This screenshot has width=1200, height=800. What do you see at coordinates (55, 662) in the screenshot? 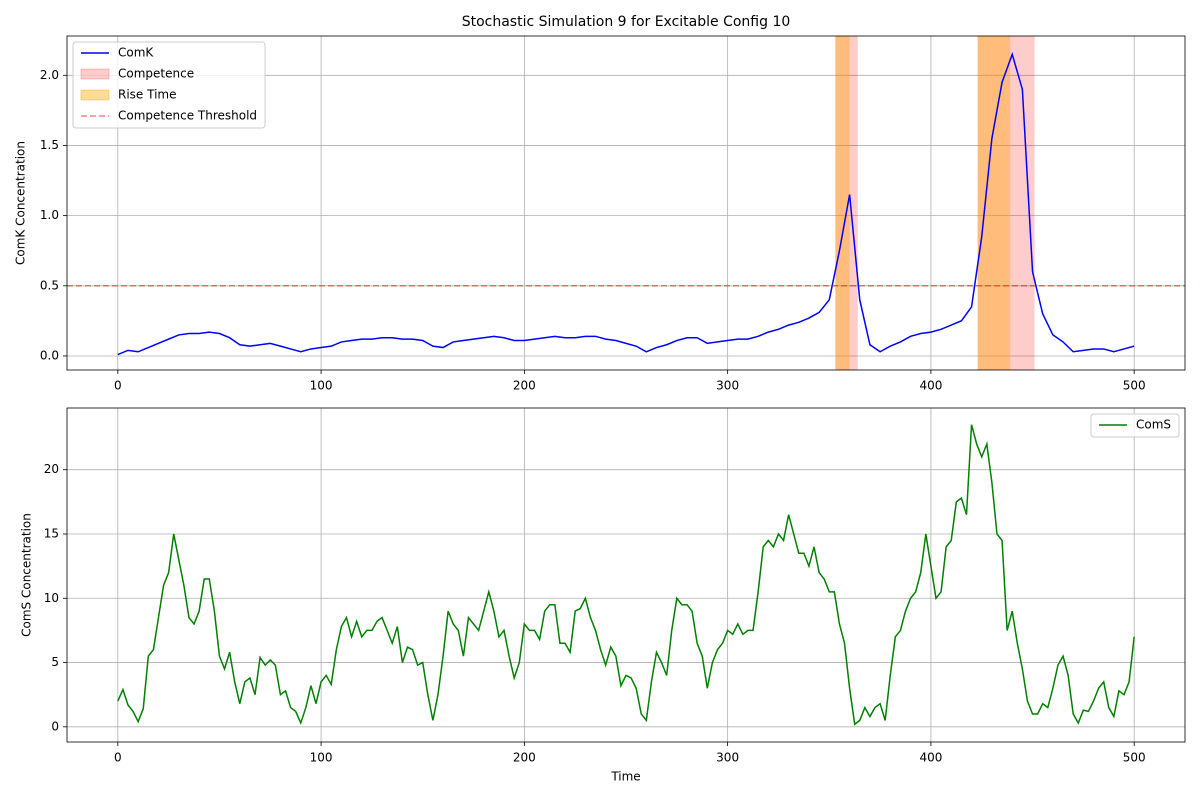
I see `y-tick-label: 5` at bounding box center [55, 662].